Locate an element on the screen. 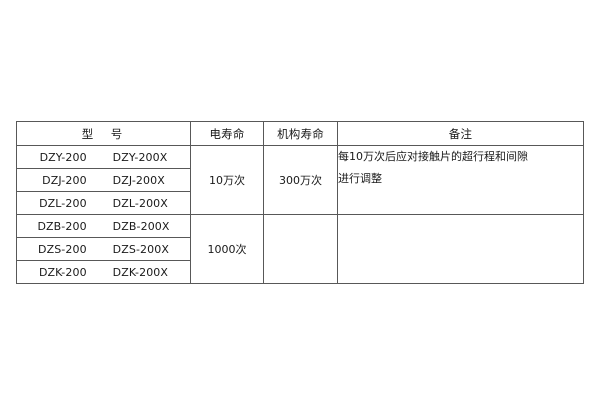 The image size is (600, 400). cell-model: DZL-200 DZL-200X is located at coordinates (103, 203).